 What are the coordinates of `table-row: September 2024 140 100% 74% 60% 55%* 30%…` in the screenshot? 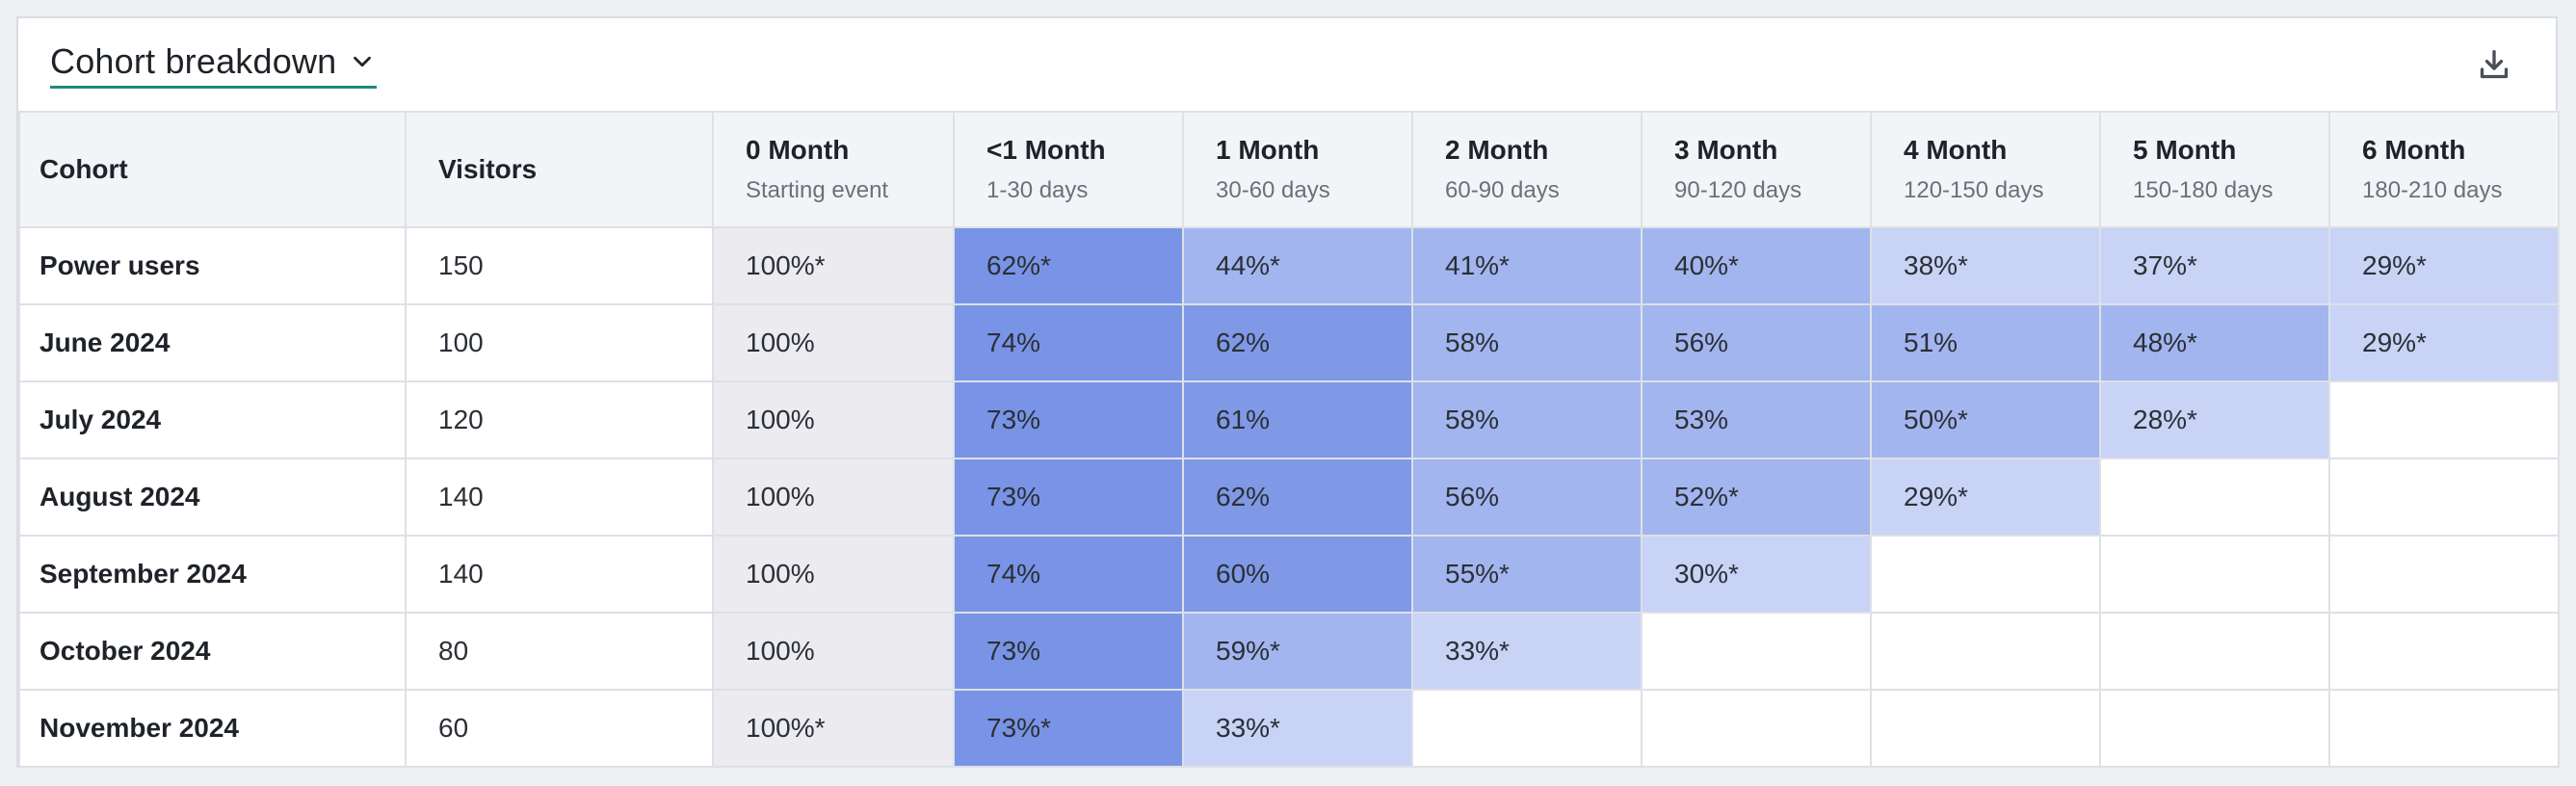 It's located at (1289, 574).